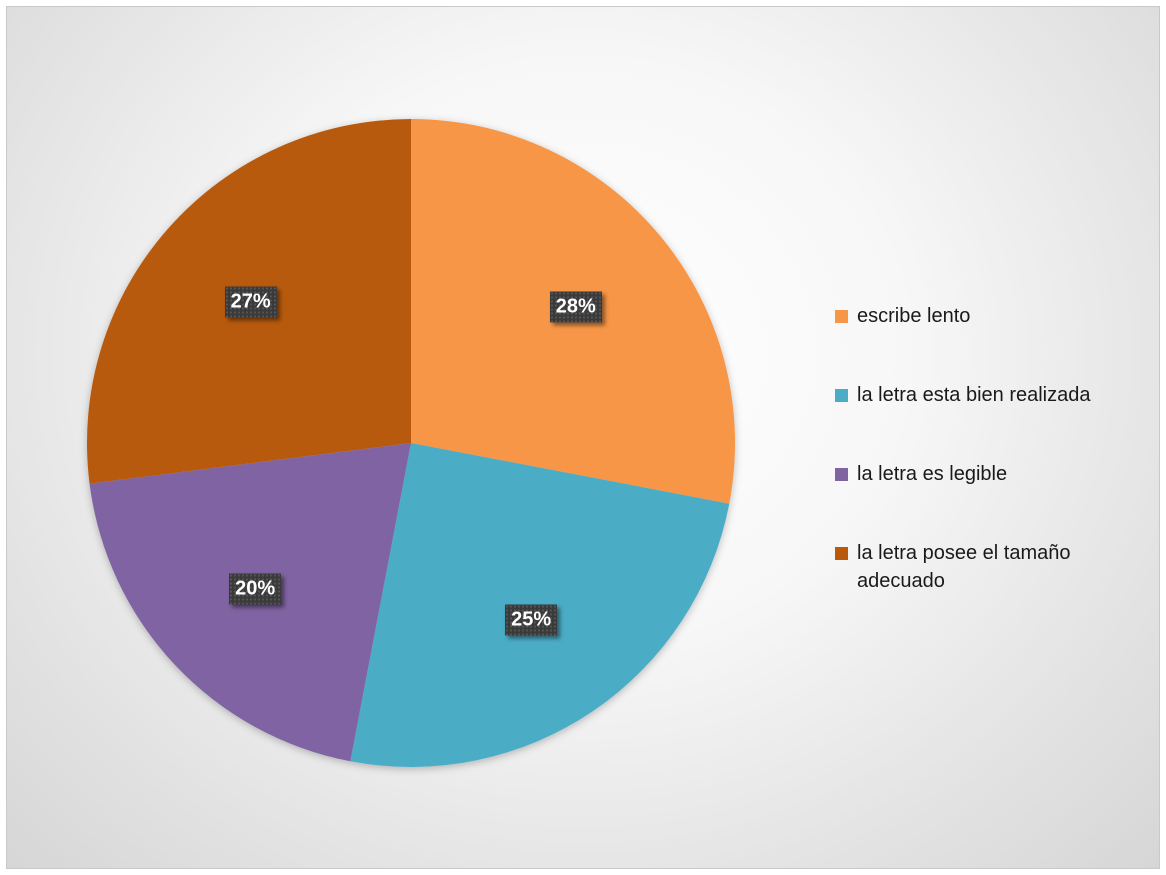 The width and height of the screenshot is (1166, 875). I want to click on legend-label: la letra posee el tamaño adecuado, so click(964, 567).